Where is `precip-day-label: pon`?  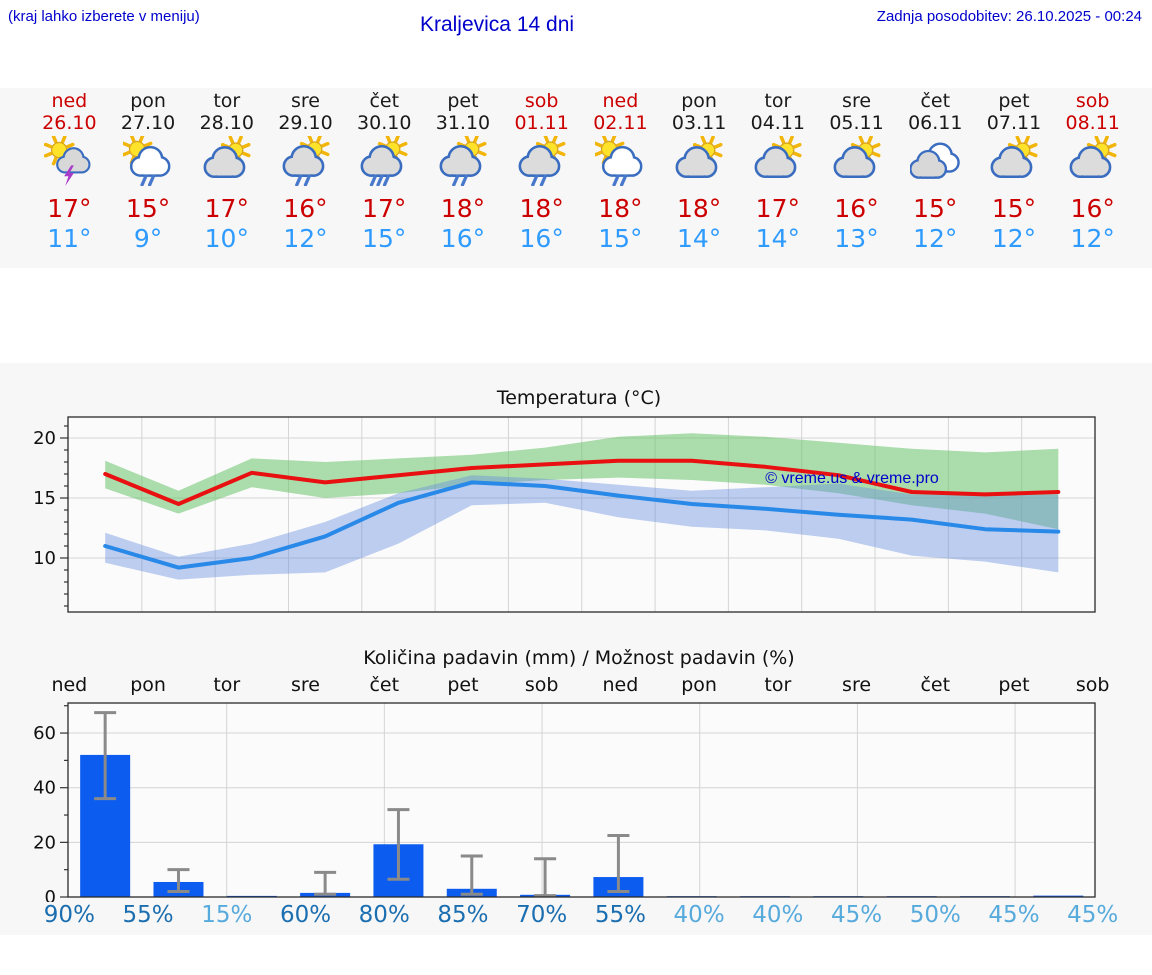
precip-day-label: pon is located at coordinates (699, 685).